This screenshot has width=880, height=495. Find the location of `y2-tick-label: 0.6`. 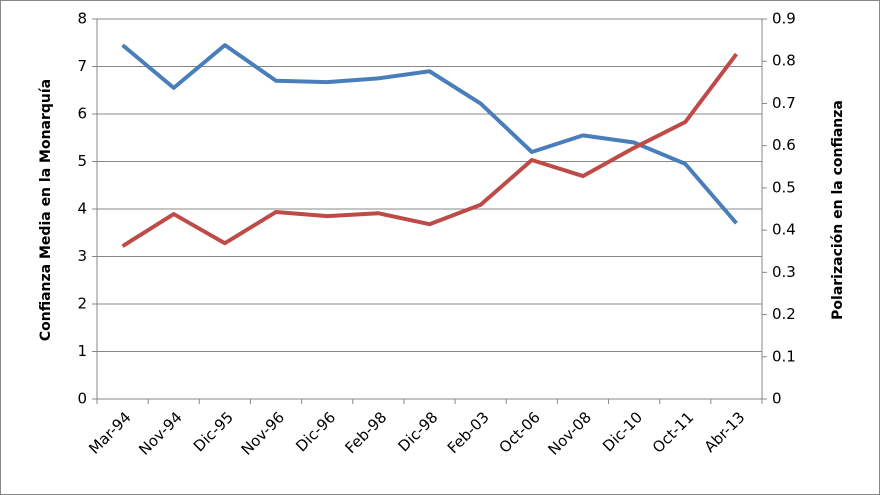

y2-tick-label: 0.6 is located at coordinates (784, 145).